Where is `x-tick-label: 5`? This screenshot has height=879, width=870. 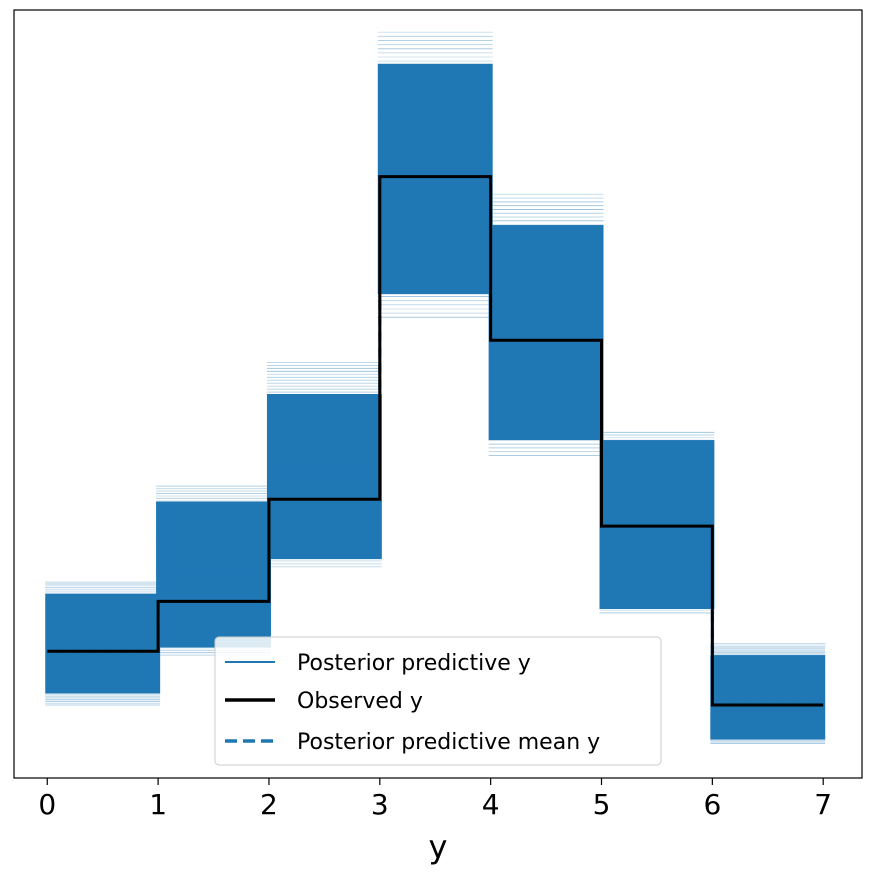
x-tick-label: 5 is located at coordinates (602, 804).